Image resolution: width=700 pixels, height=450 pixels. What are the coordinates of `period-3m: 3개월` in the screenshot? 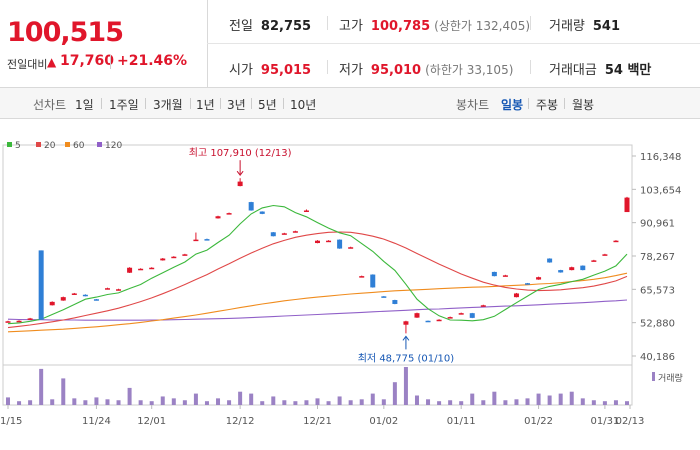 It's located at (168, 105).